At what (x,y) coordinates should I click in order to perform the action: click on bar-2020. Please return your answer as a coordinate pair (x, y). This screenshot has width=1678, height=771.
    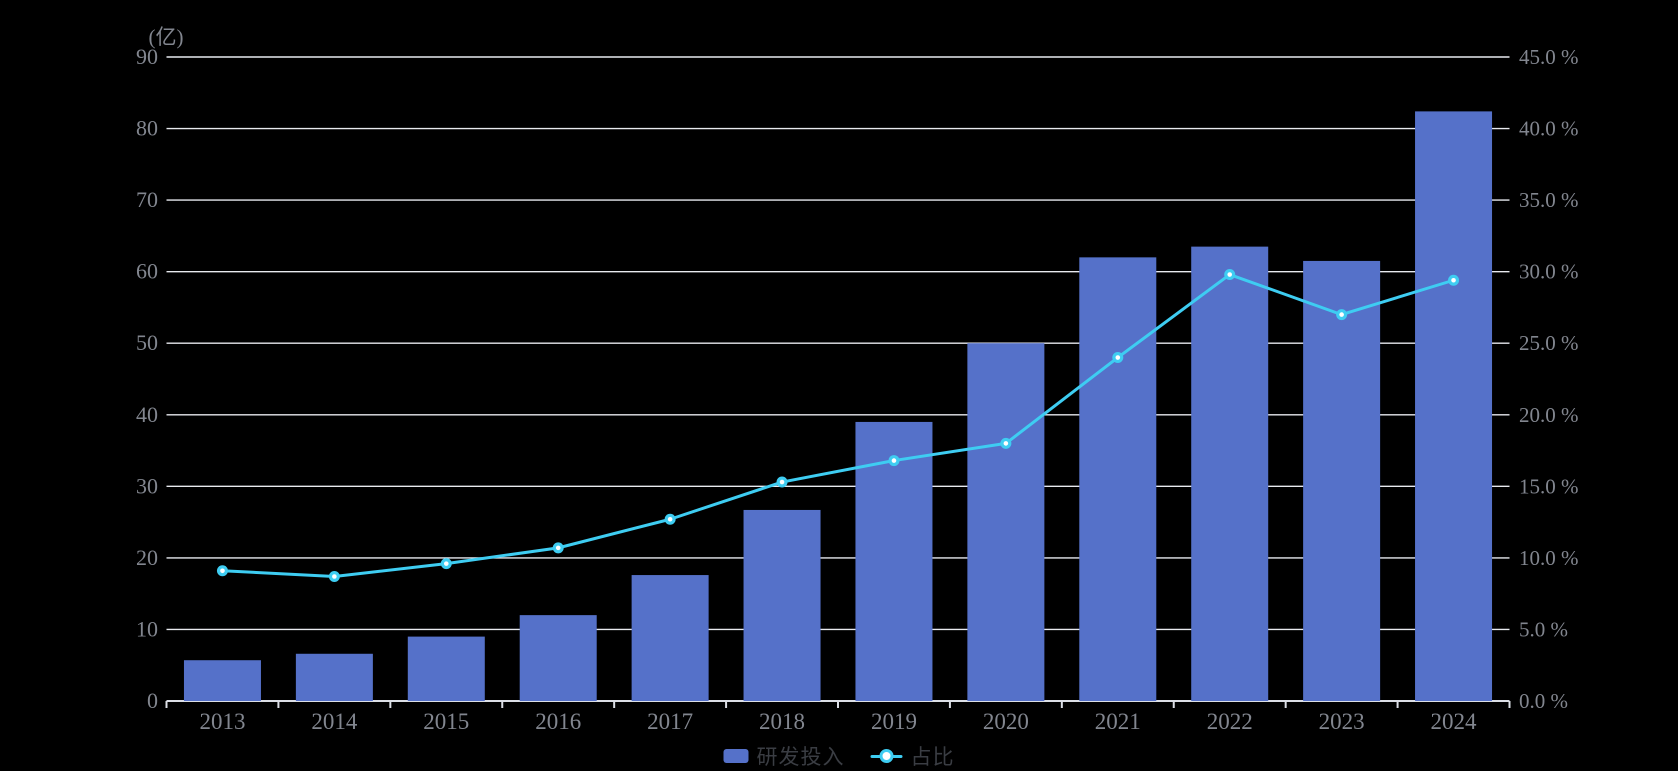
    Looking at the image, I should click on (1006, 522).